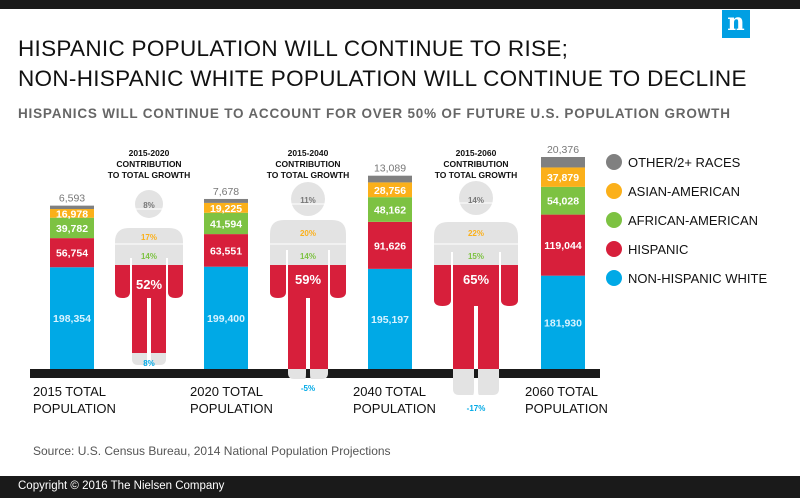 This screenshot has width=800, height=498. What do you see at coordinates (476, 279) in the screenshot?
I see `contribution-hispanic: 65%` at bounding box center [476, 279].